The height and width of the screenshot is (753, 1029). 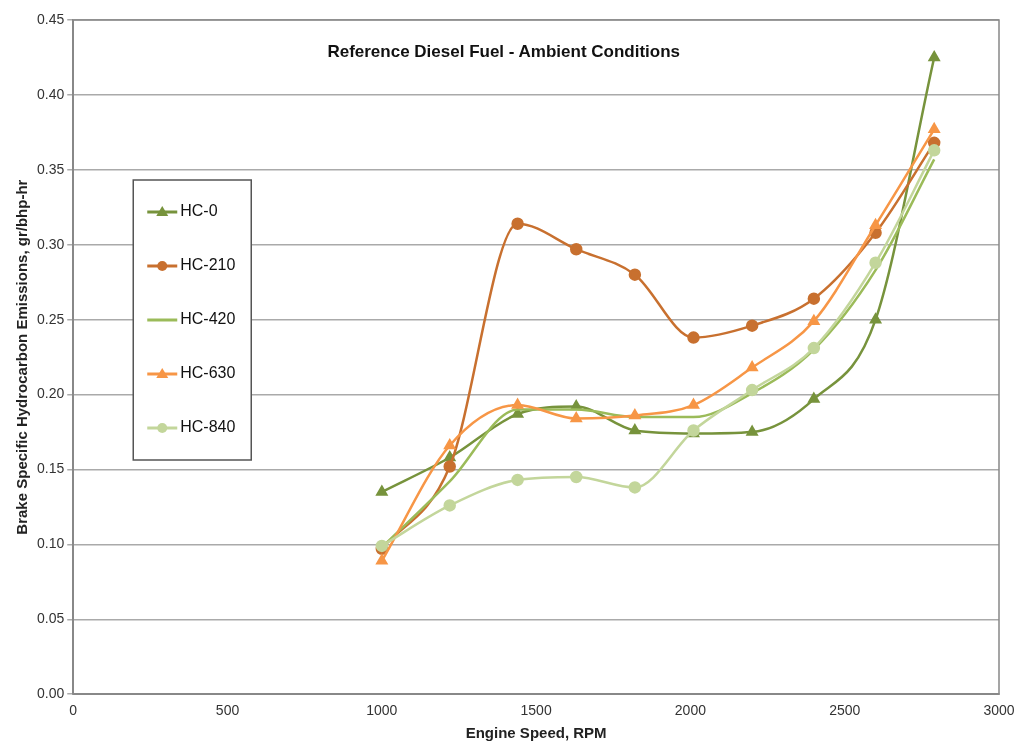 I want to click on y-tick-label: 0.10, so click(x=51, y=543).